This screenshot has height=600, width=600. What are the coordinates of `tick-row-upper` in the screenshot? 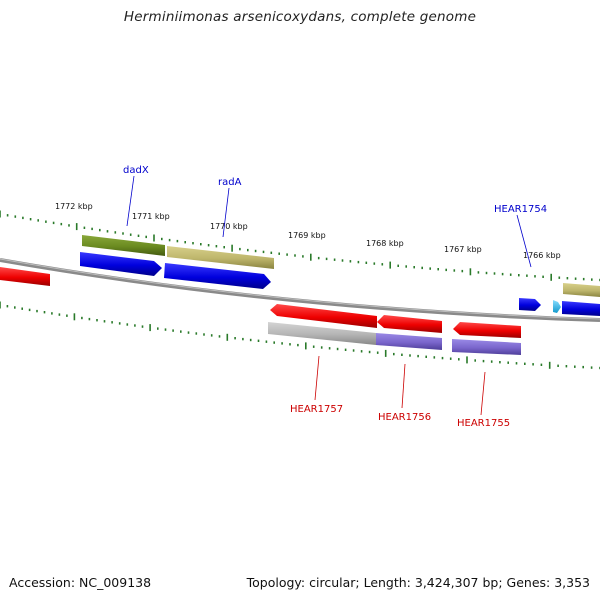 It's located at (300, 246).